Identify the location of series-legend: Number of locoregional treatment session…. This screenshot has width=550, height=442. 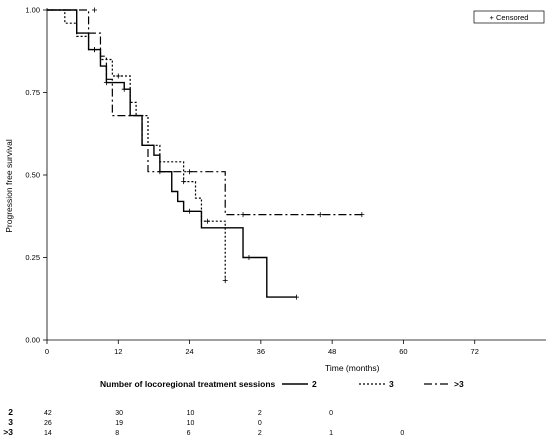
(282, 384).